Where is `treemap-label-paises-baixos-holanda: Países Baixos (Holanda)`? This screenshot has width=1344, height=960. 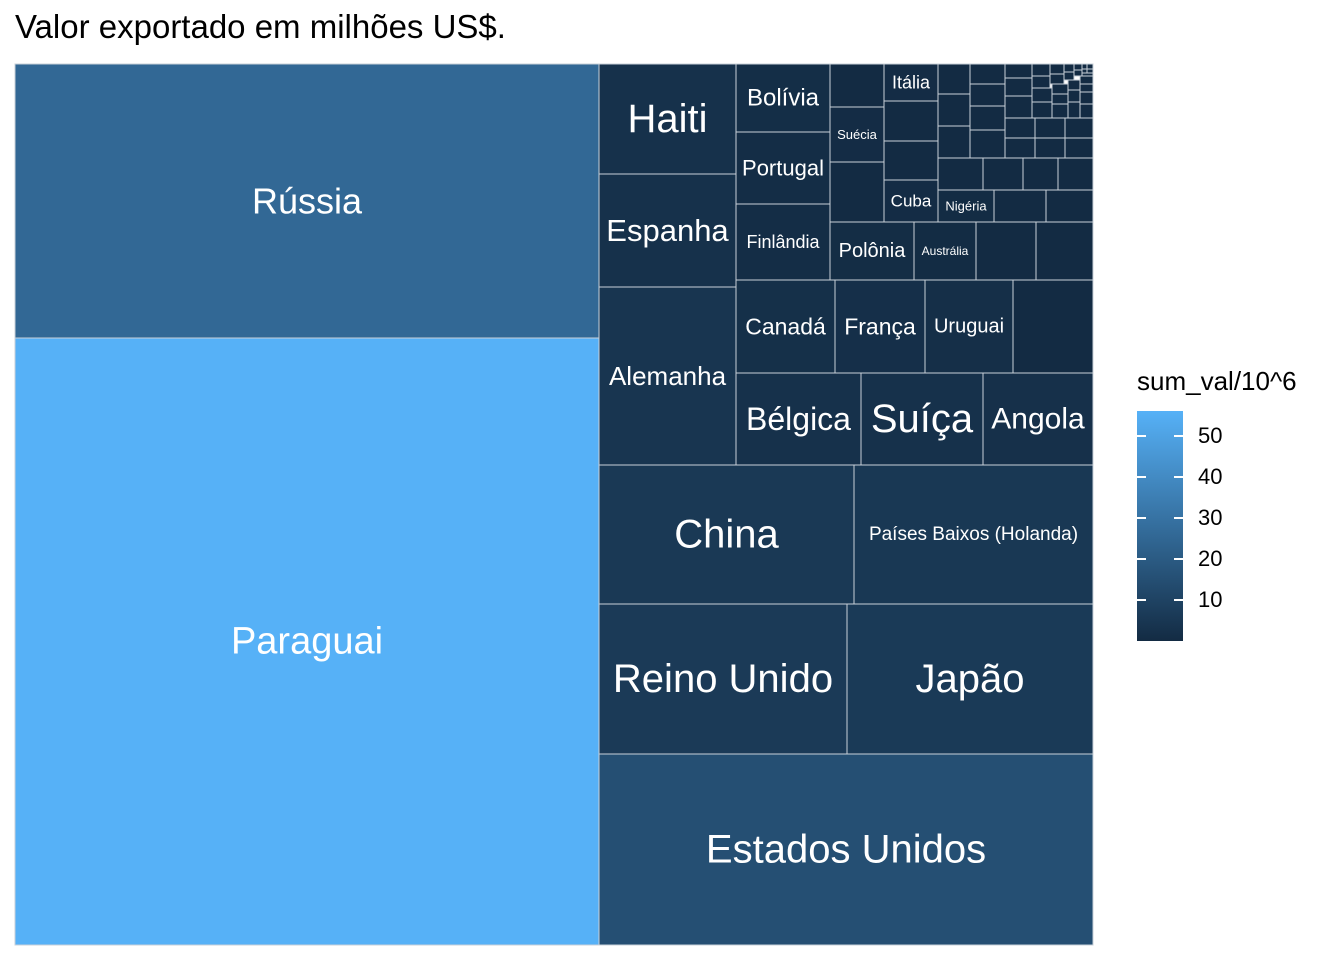 treemap-label-paises-baixos-holanda: Países Baixos (Holanda) is located at coordinates (973, 534).